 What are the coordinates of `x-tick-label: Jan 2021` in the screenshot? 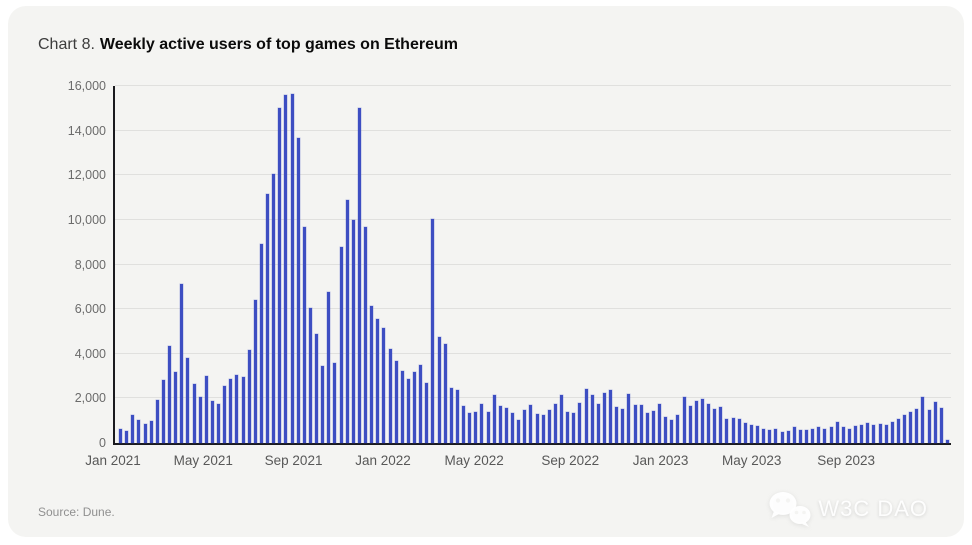 It's located at (113, 460).